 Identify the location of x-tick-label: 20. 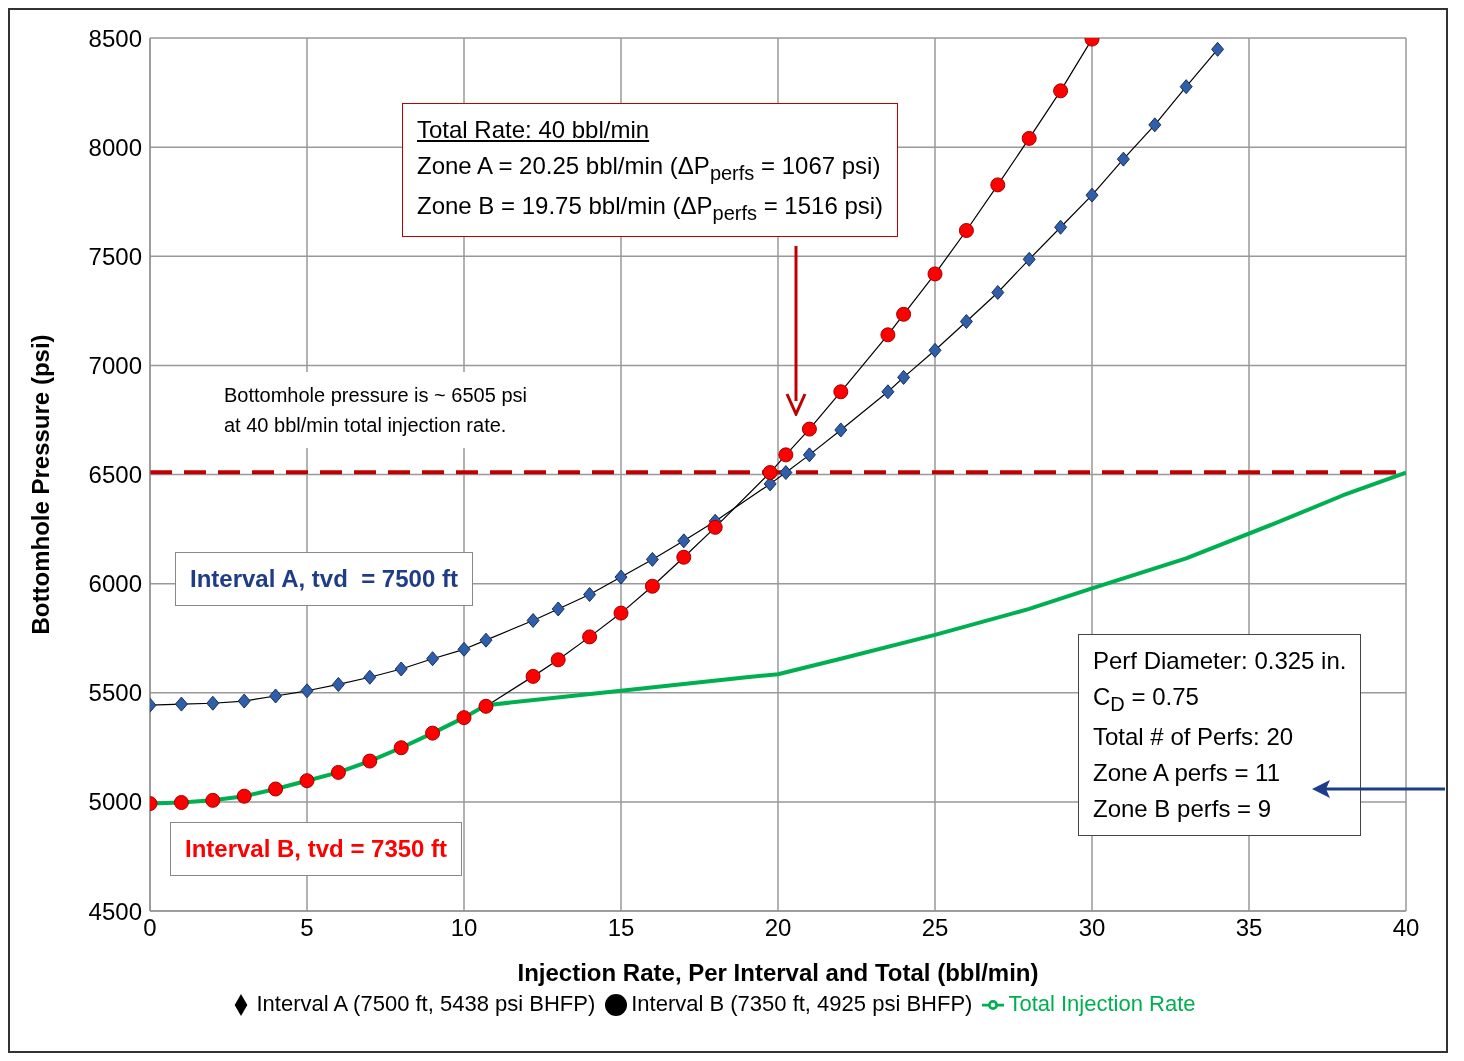
(778, 928).